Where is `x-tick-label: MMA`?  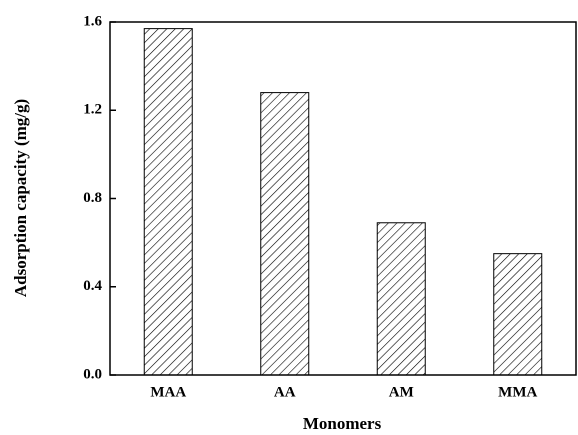
x-tick-label: MMA is located at coordinates (517, 392).